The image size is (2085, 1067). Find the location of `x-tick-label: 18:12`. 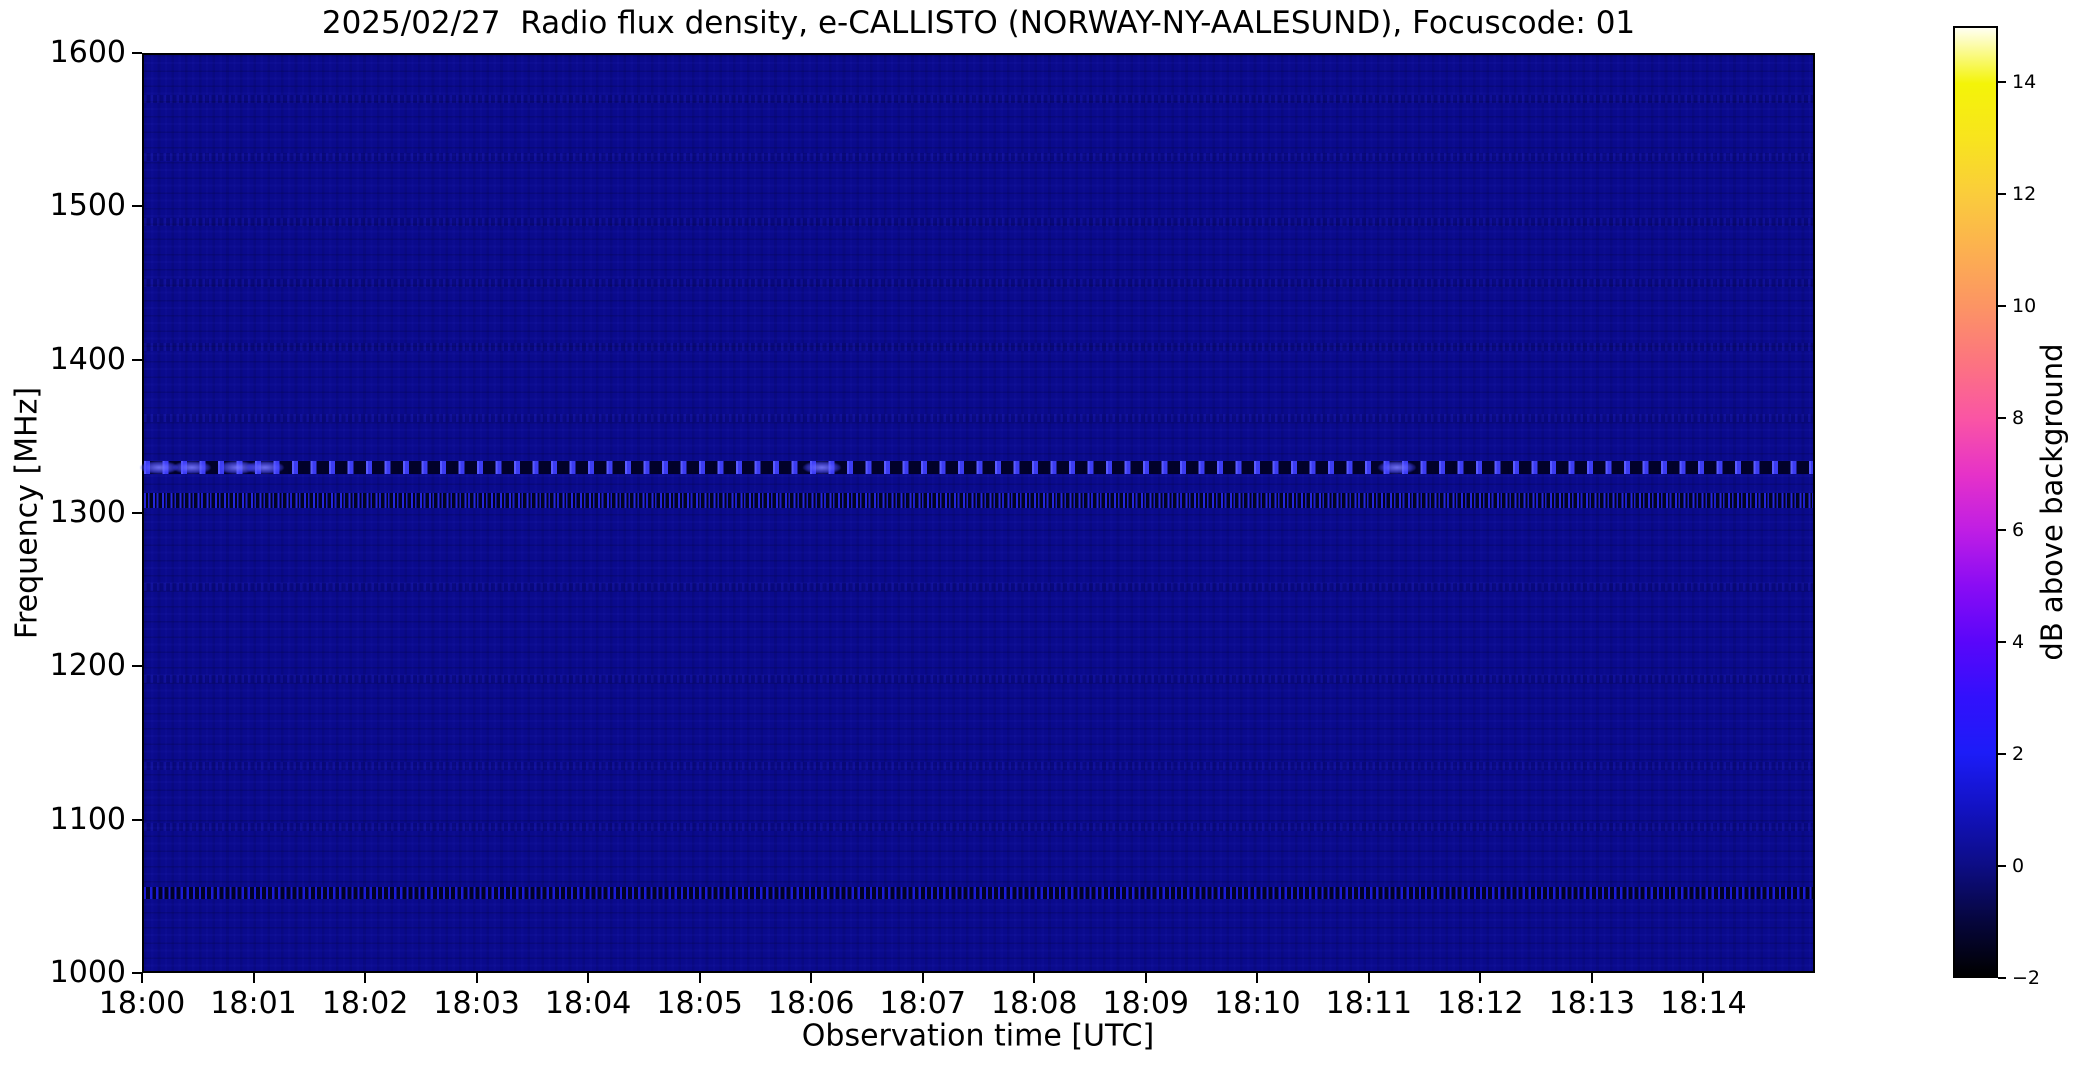

x-tick-label: 18:12 is located at coordinates (1480, 1003).